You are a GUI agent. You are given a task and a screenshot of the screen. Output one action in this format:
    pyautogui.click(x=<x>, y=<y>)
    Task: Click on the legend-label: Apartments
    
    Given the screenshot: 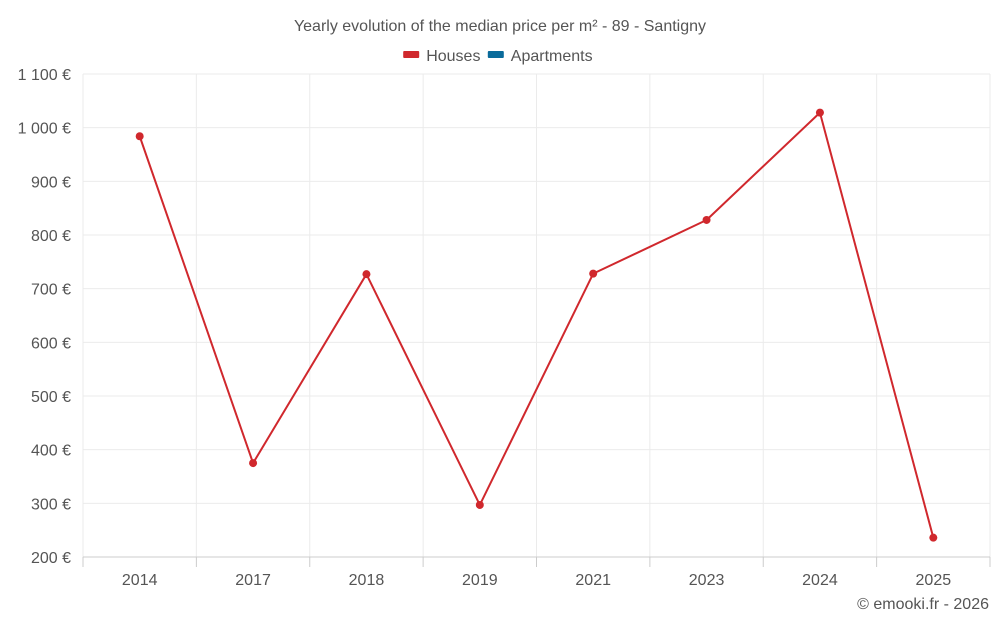 What is the action you would take?
    pyautogui.click(x=552, y=56)
    